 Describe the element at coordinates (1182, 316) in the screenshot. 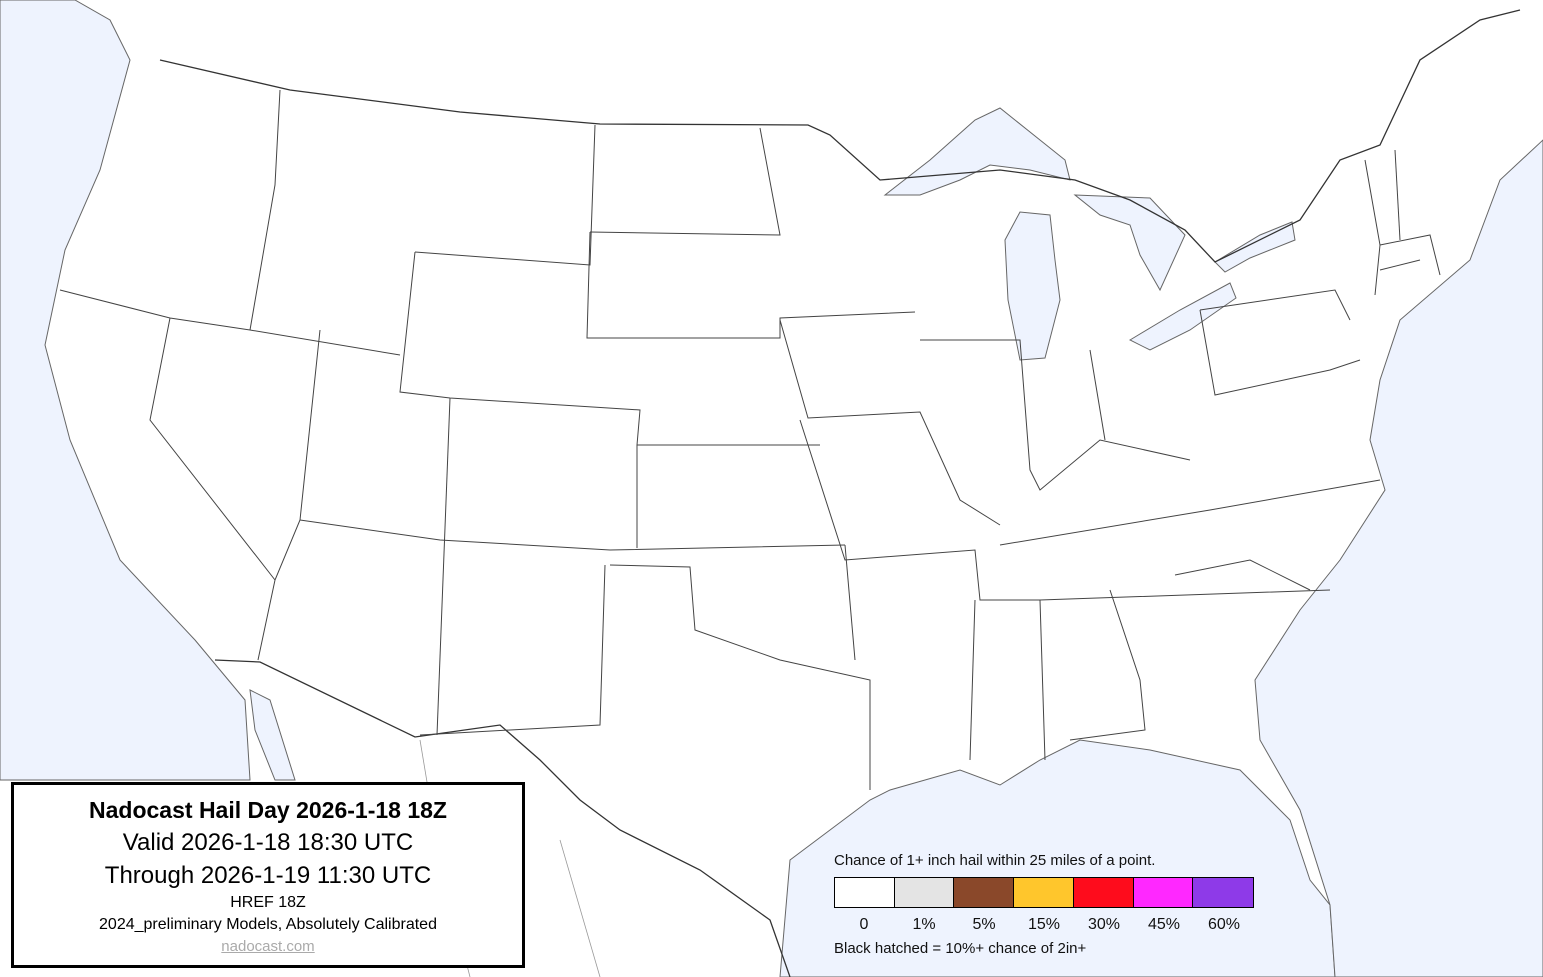

I see `lake-erie` at that location.